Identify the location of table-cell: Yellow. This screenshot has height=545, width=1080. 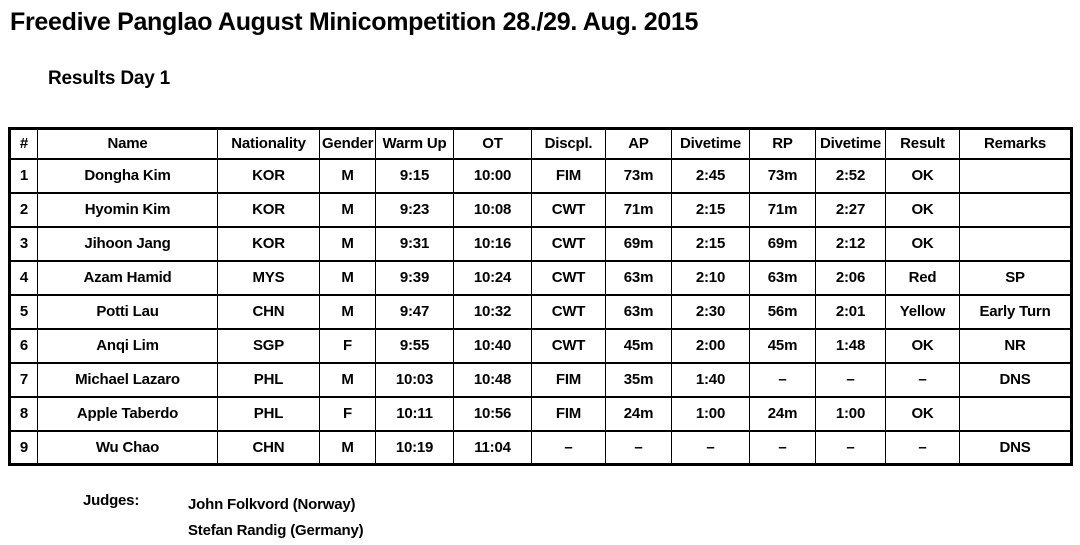
(922, 311).